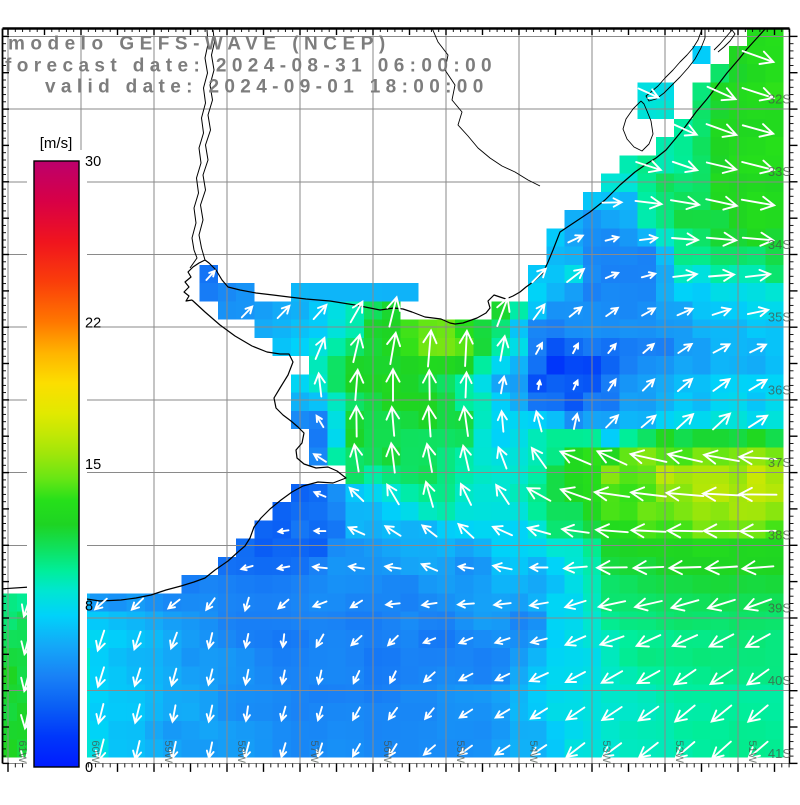 This screenshot has width=800, height=805. What do you see at coordinates (56, 143) in the screenshot?
I see `svg-text: [m/s]` at bounding box center [56, 143].